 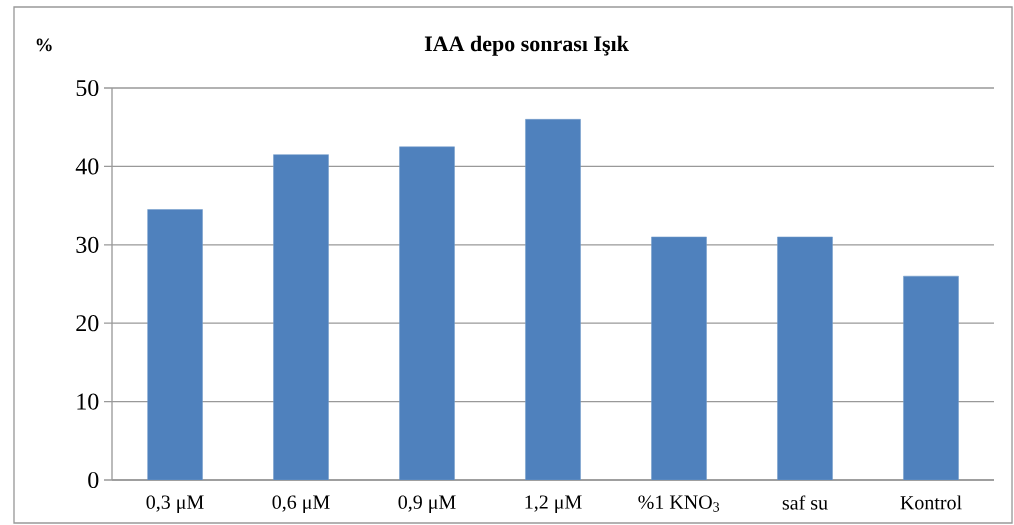 I want to click on x-tick-label: Kontrol, so click(x=931, y=502).